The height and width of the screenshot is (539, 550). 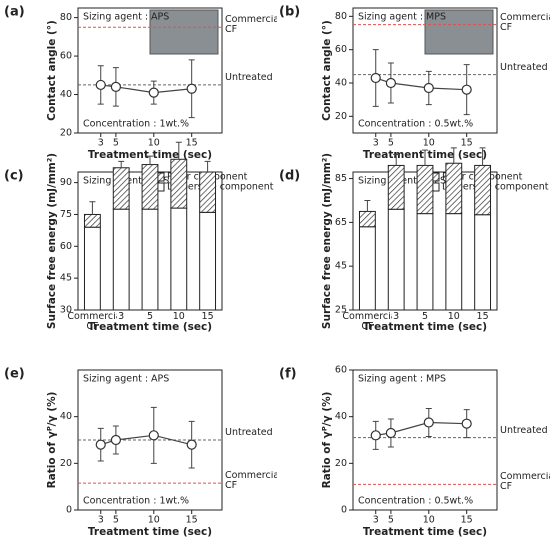 What do you see at coordinates (289, 12) in the screenshot?
I see `panel-label: (b)` at bounding box center [289, 12].